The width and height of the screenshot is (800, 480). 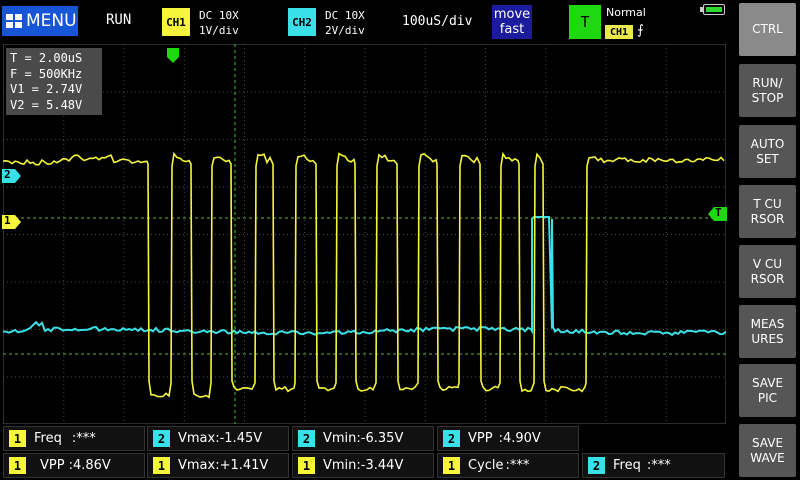 What do you see at coordinates (302, 22) in the screenshot?
I see `ch2-badge: CH2` at bounding box center [302, 22].